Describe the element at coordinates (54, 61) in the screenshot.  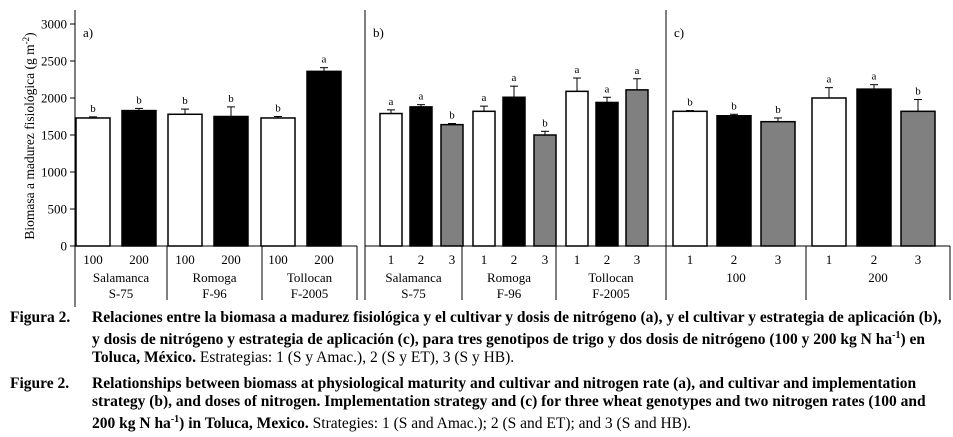
I see `y-tick-label: 2500` at that location.